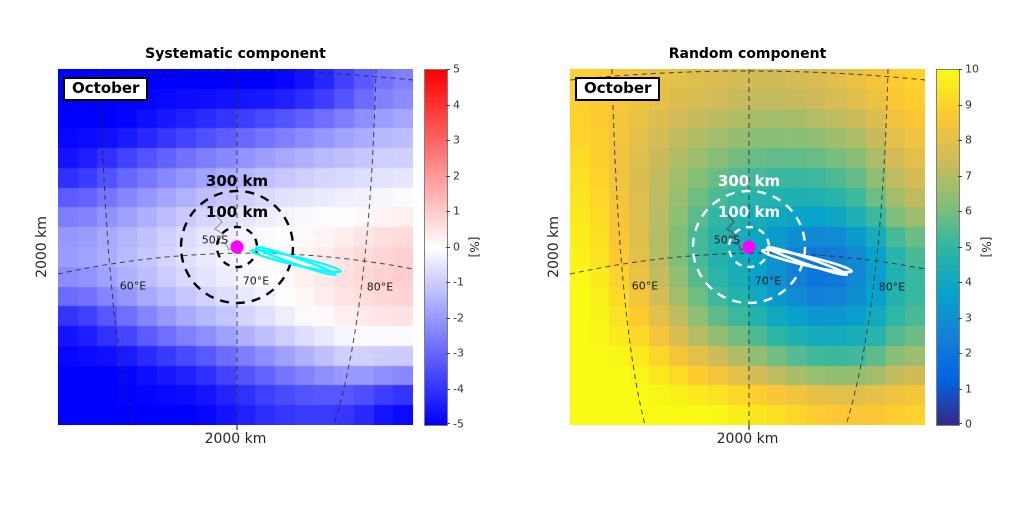  What do you see at coordinates (458, 388) in the screenshot?
I see `colorbar-tick-label: -4` at bounding box center [458, 388].